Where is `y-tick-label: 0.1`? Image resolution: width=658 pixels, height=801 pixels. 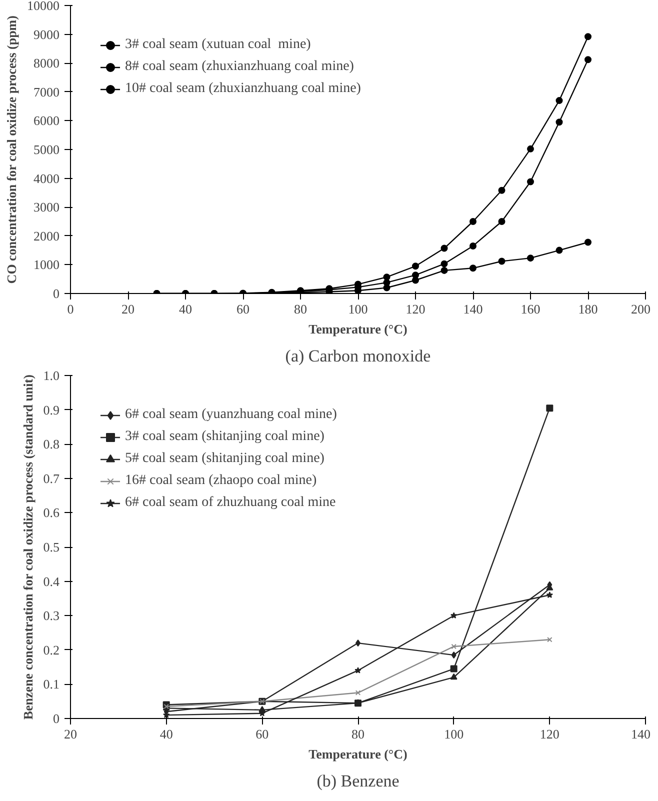
y-tick-label: 0.1 is located at coordinates (51, 684).